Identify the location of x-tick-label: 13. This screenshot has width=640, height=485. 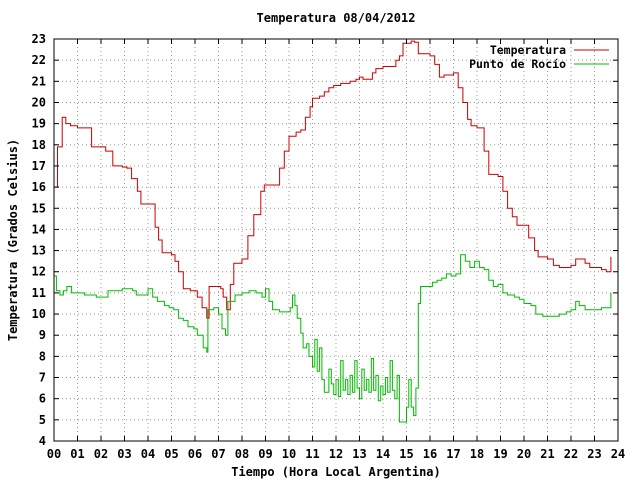
(359, 454).